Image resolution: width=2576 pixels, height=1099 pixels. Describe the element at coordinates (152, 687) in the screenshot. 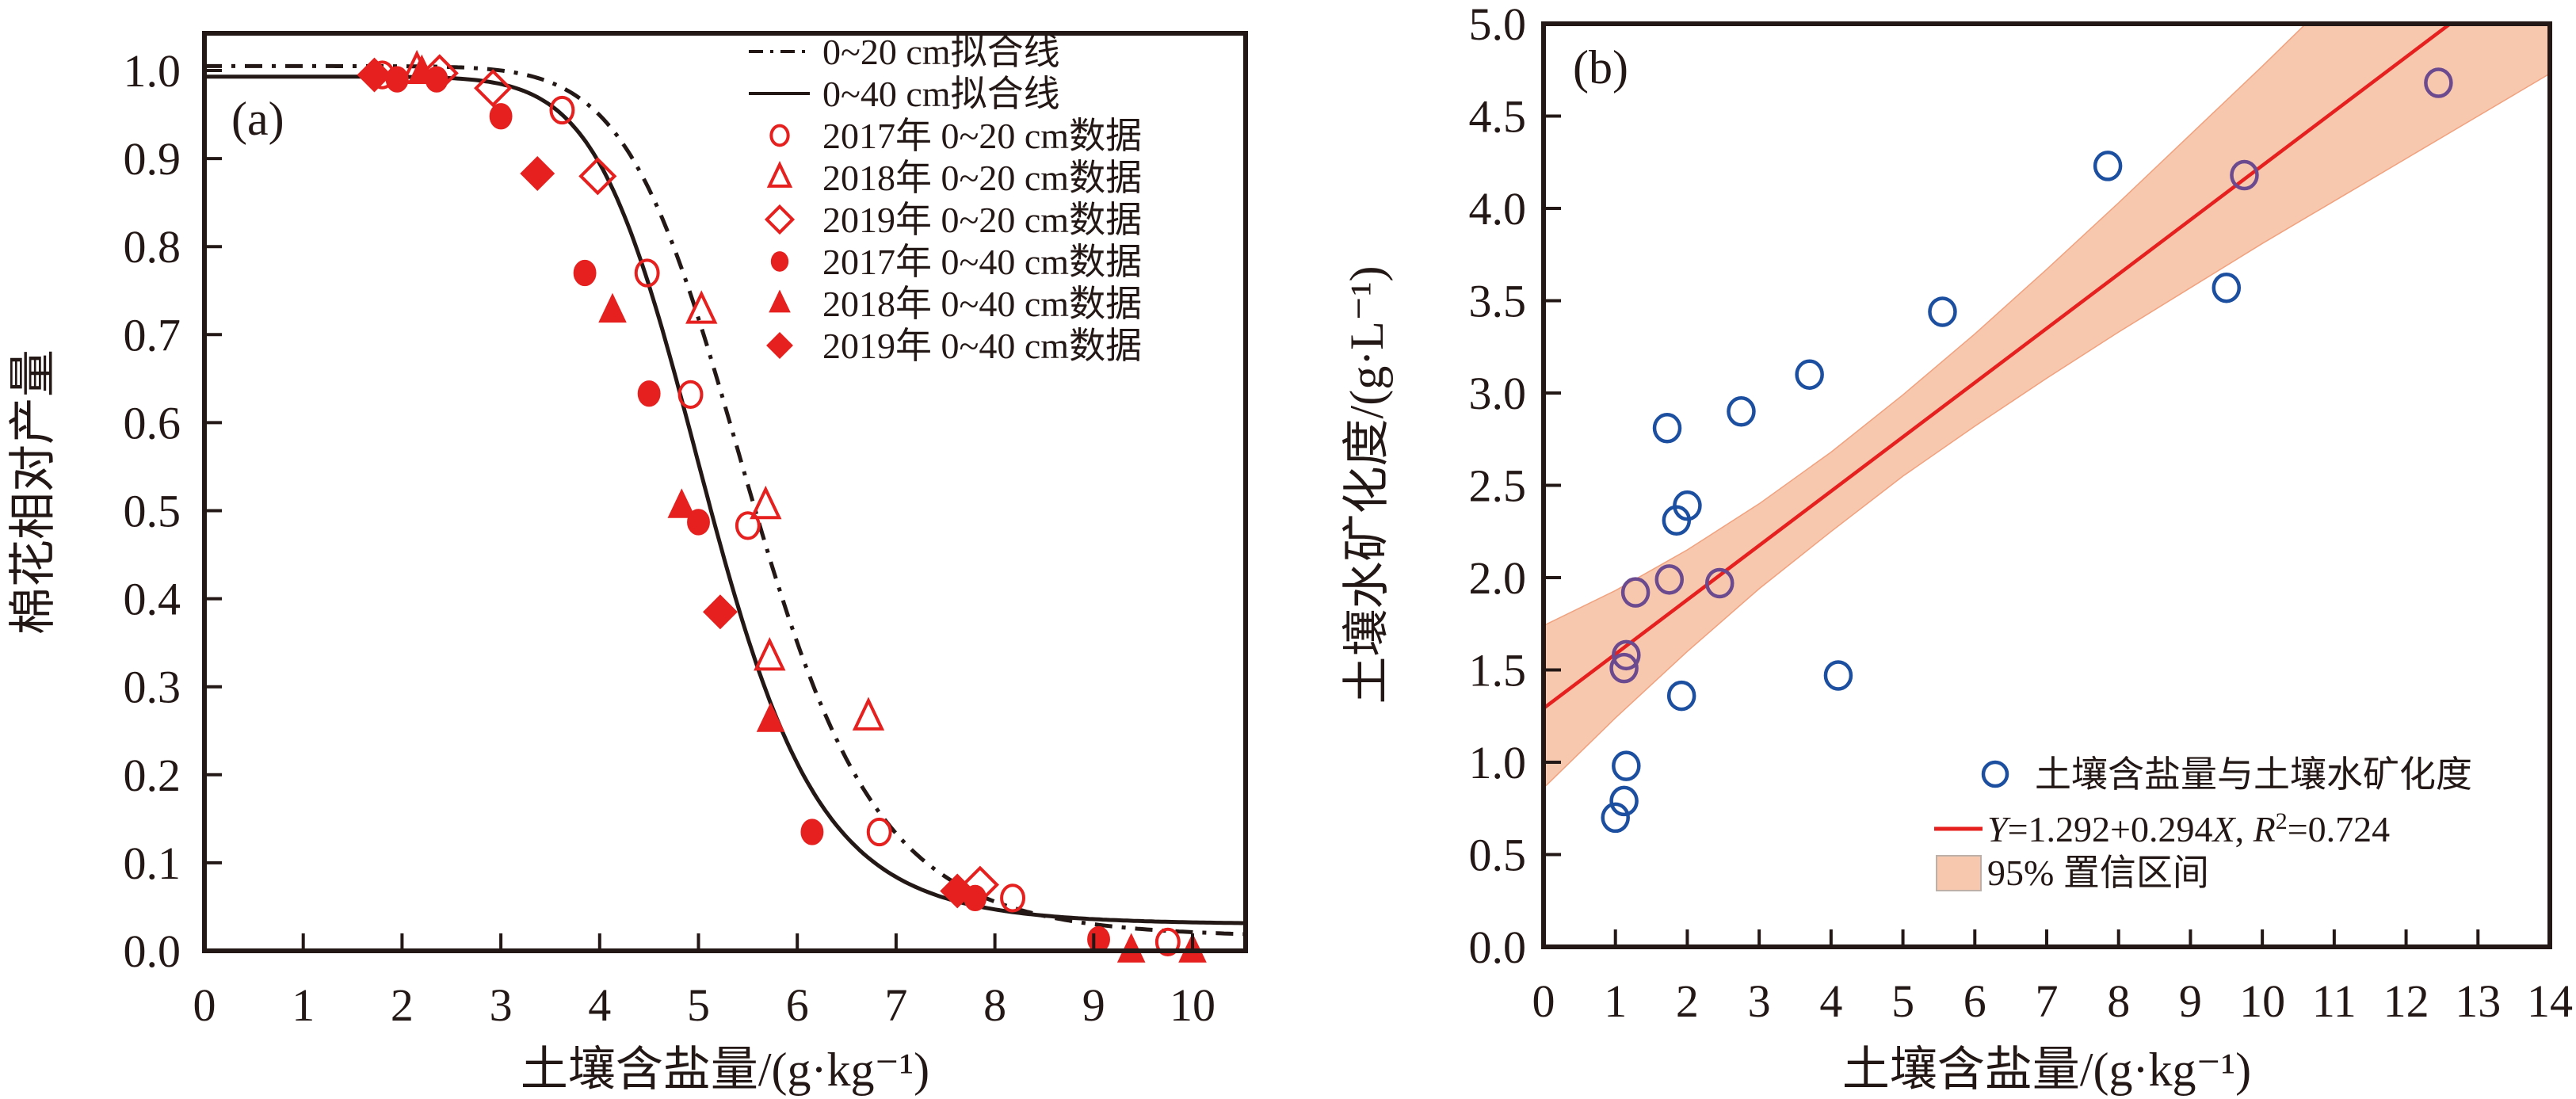

I see `chart-a-y-tick-label: 0.3` at that location.